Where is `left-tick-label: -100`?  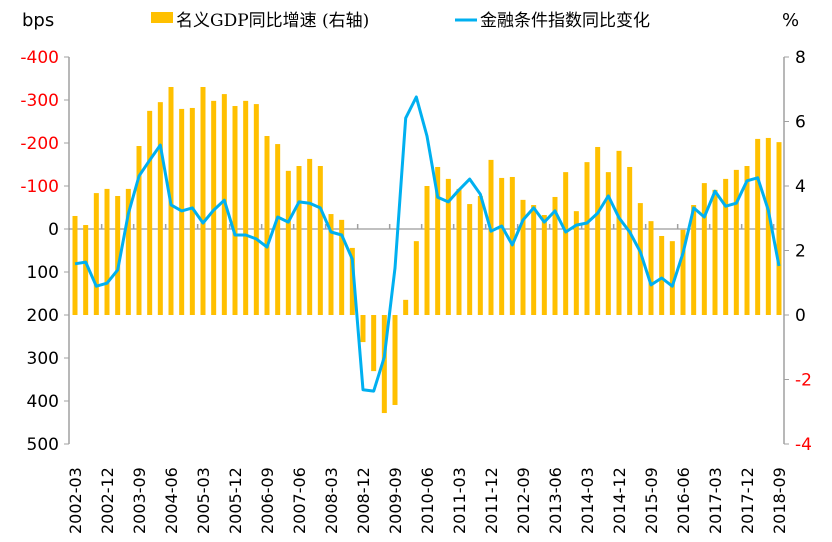 left-tick-label: -100 is located at coordinates (39, 187).